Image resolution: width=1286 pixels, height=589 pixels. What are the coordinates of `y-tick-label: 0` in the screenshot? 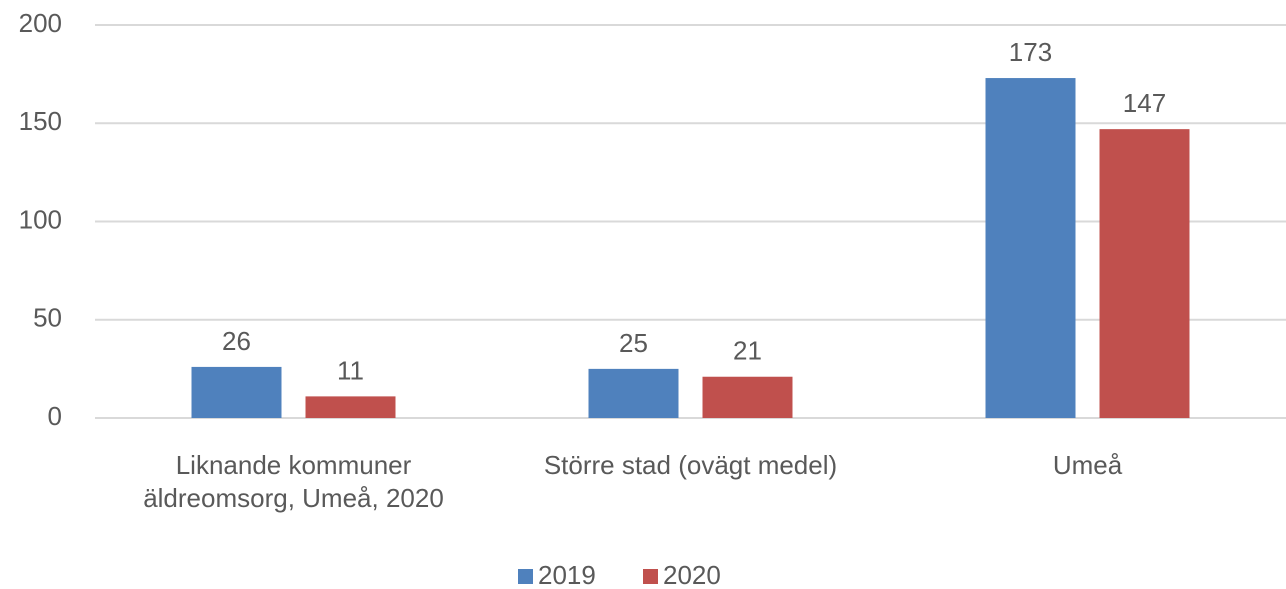 It's located at (55, 416).